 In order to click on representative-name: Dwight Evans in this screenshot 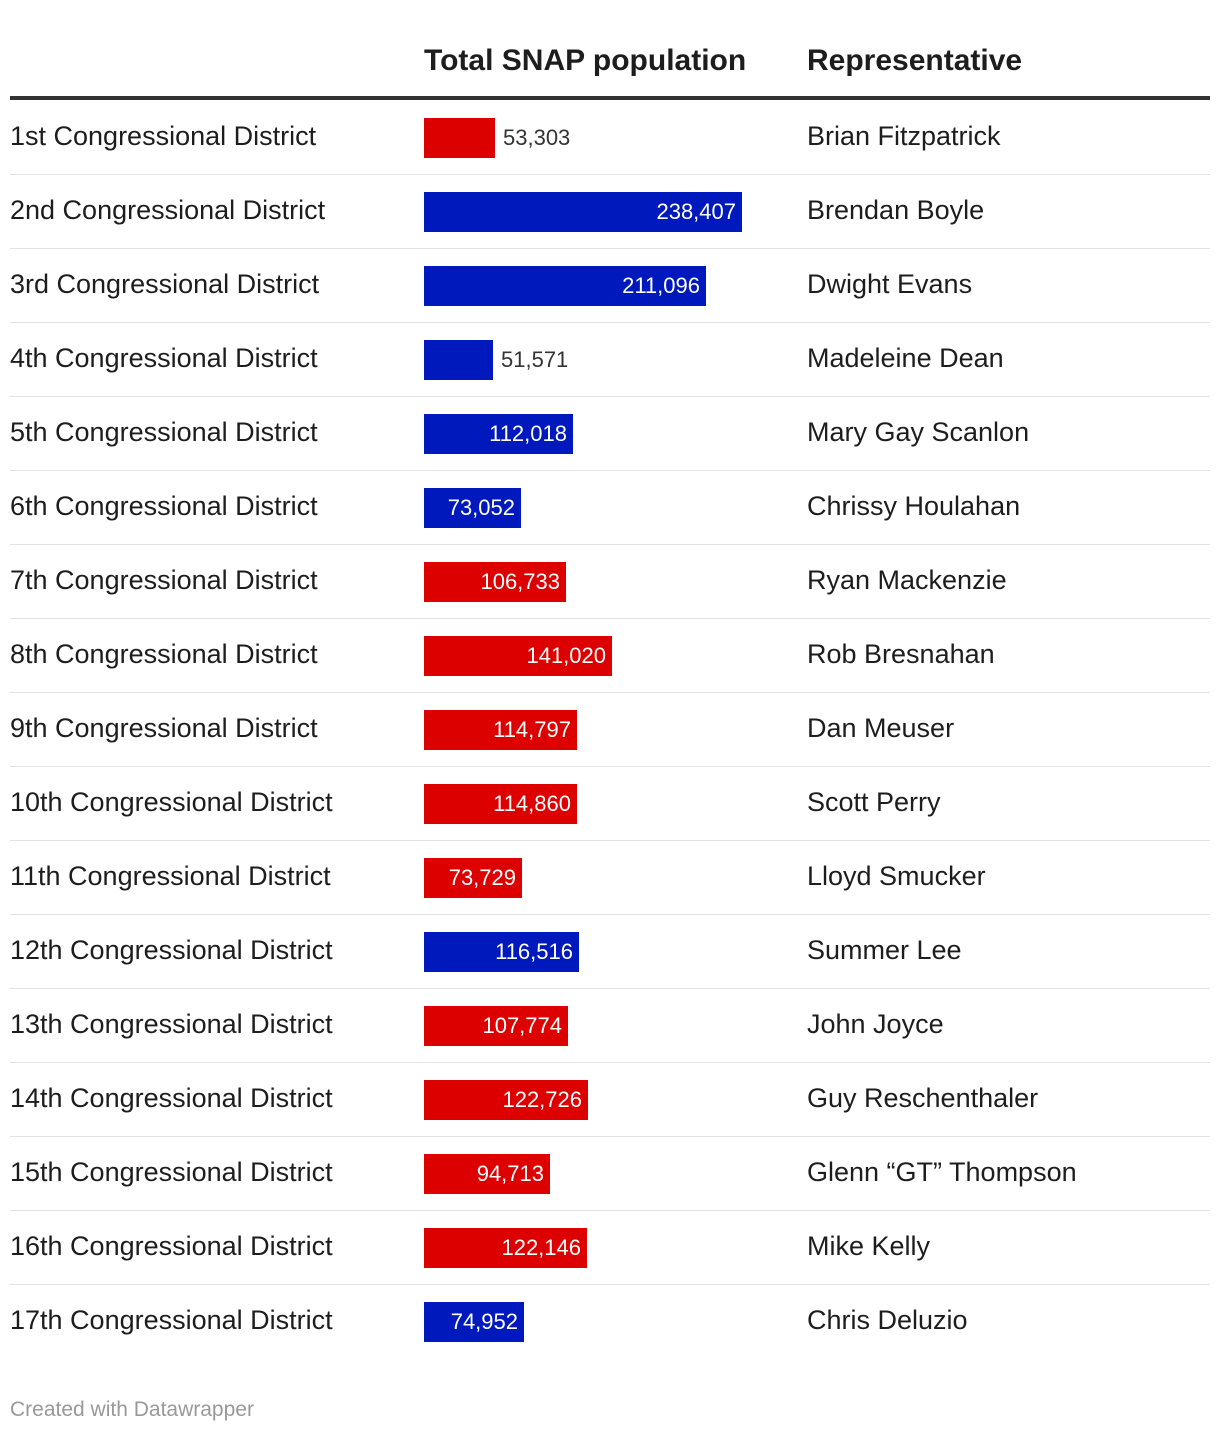, I will do `click(890, 284)`.